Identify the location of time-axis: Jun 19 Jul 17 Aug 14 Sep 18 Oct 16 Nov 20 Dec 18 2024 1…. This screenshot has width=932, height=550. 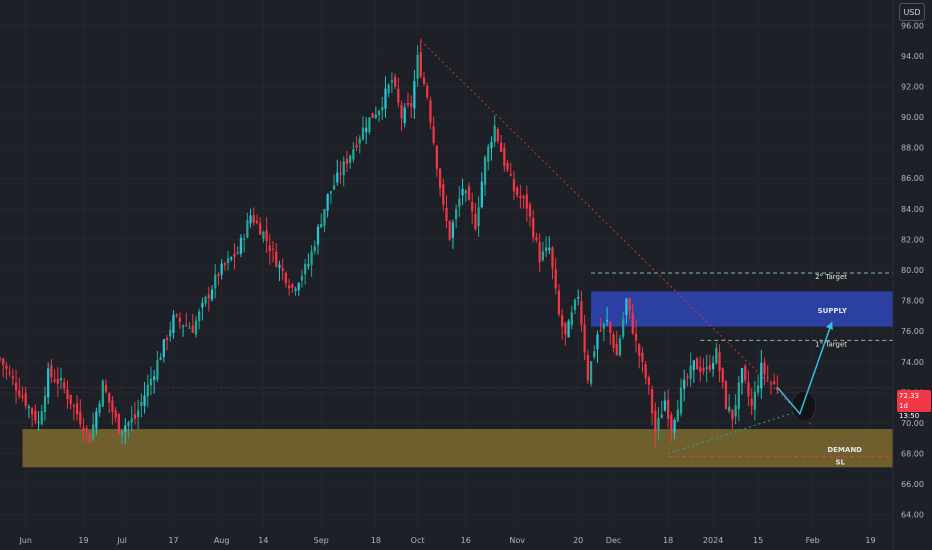
(446, 540).